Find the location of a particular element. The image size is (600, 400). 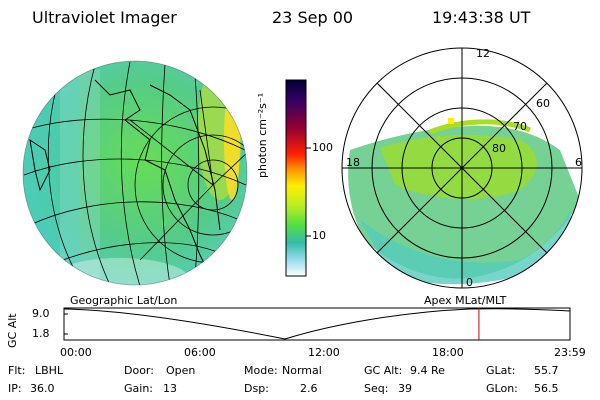

lat-label-70: 70 is located at coordinates (520, 126).